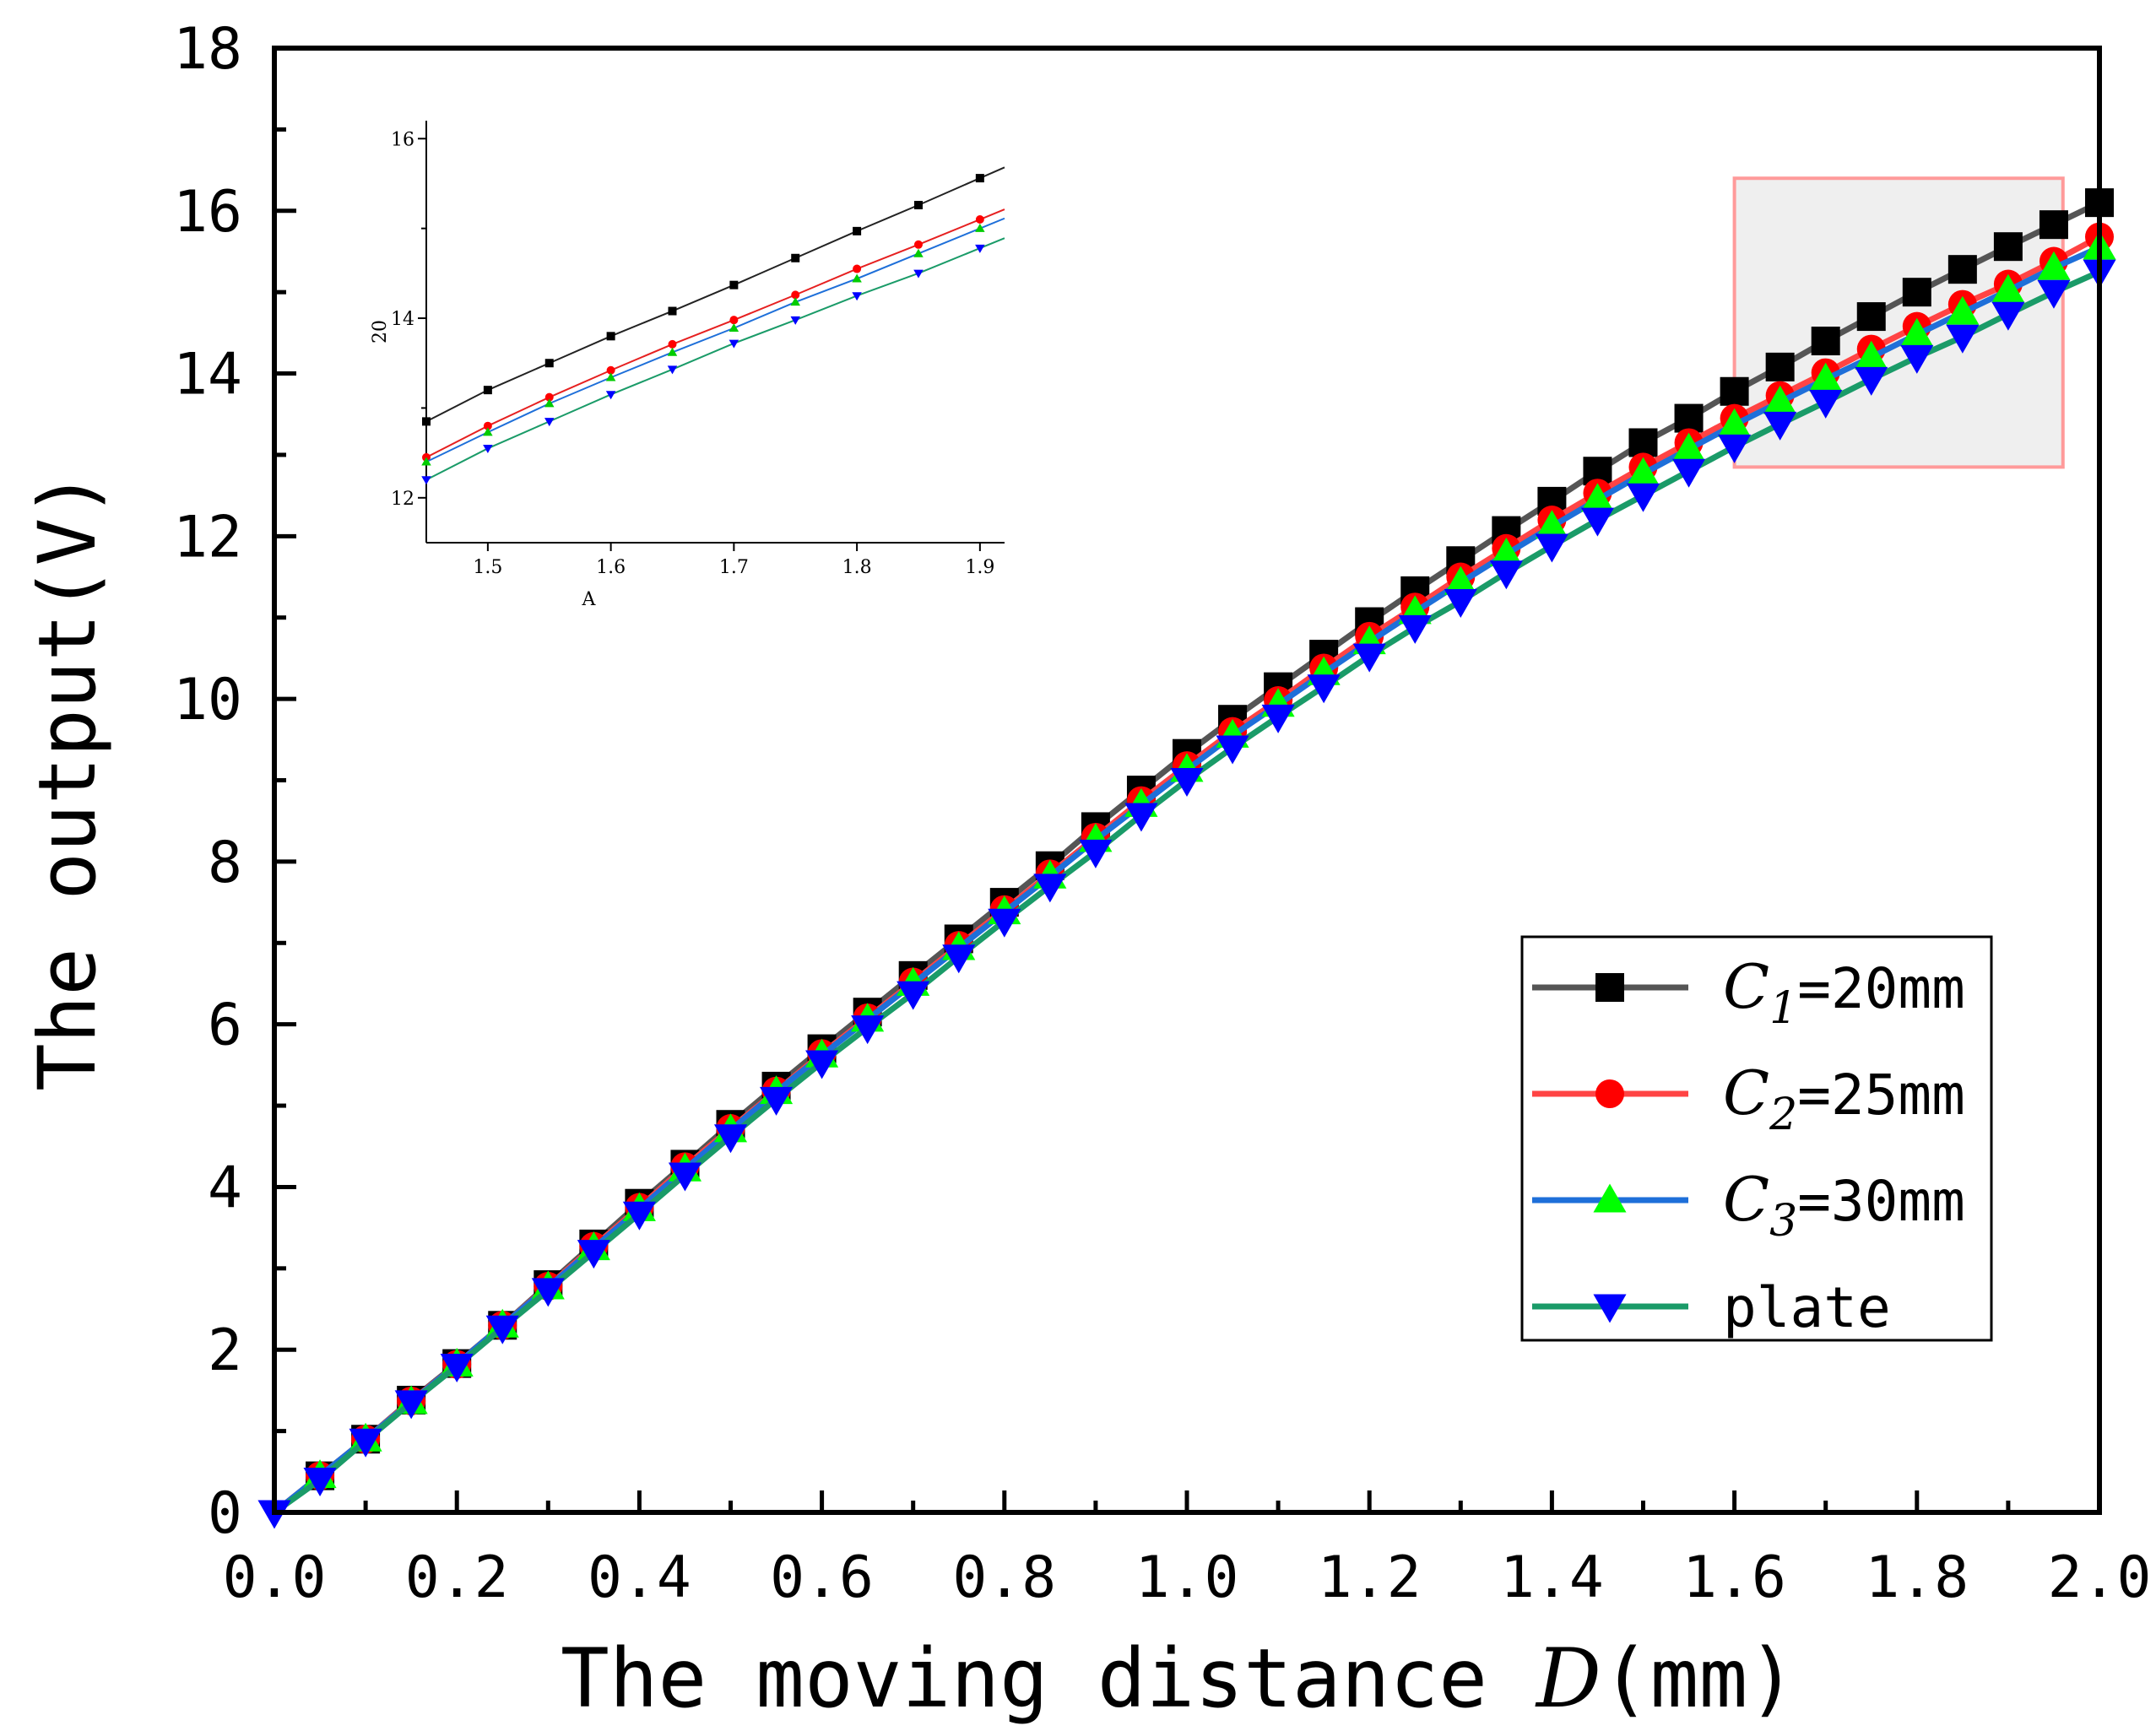 The width and height of the screenshot is (2156, 1731). Describe the element at coordinates (1187, 1577) in the screenshot. I see `x-tick-label: 1.0` at that location.